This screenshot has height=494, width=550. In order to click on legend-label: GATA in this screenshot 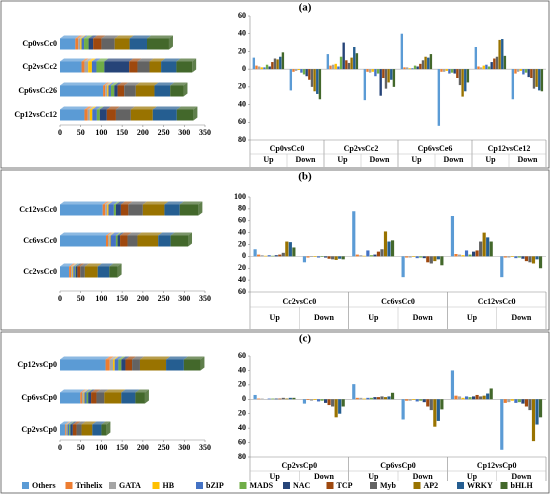, I will do `click(130, 485)`.